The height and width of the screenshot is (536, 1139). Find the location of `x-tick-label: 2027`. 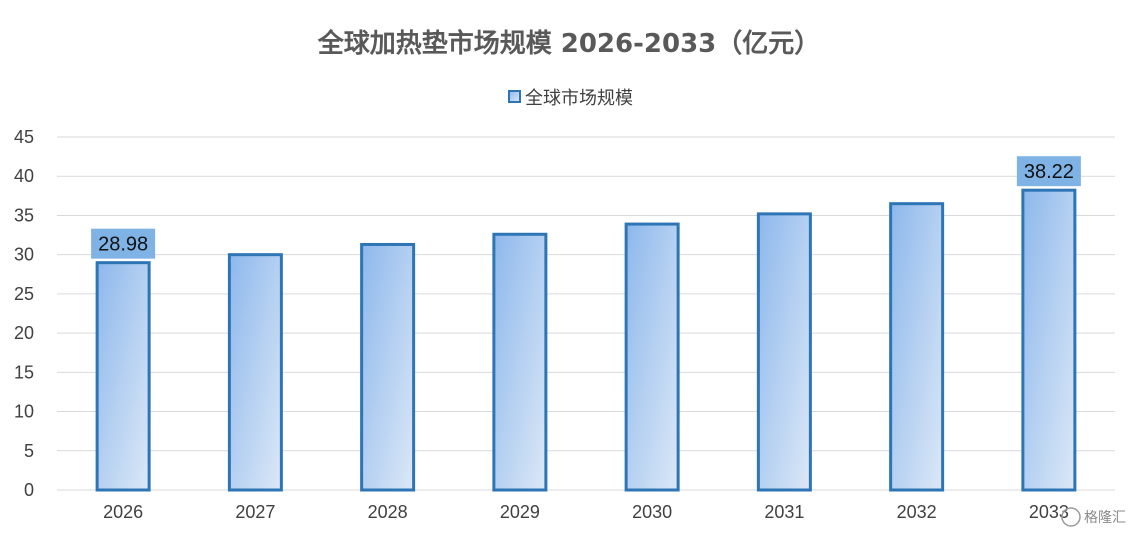

x-tick-label: 2027 is located at coordinates (255, 512).